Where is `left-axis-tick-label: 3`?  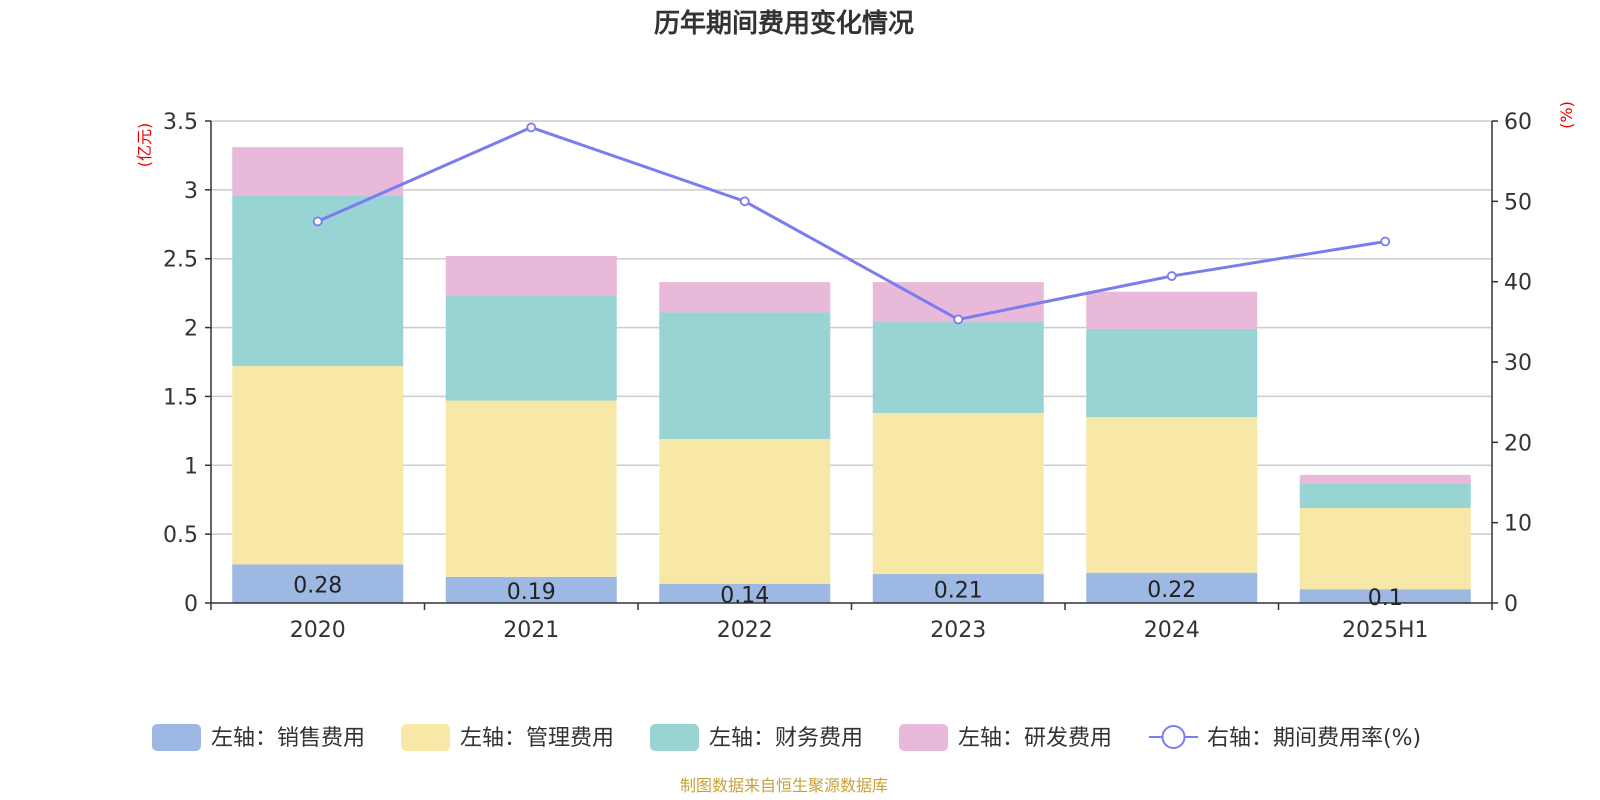
left-axis-tick-label: 3 is located at coordinates (191, 191).